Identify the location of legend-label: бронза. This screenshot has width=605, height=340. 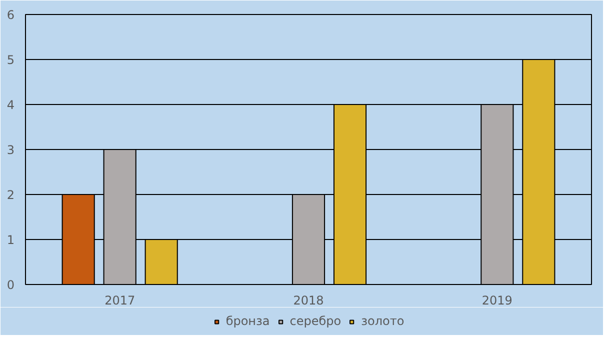
(248, 321).